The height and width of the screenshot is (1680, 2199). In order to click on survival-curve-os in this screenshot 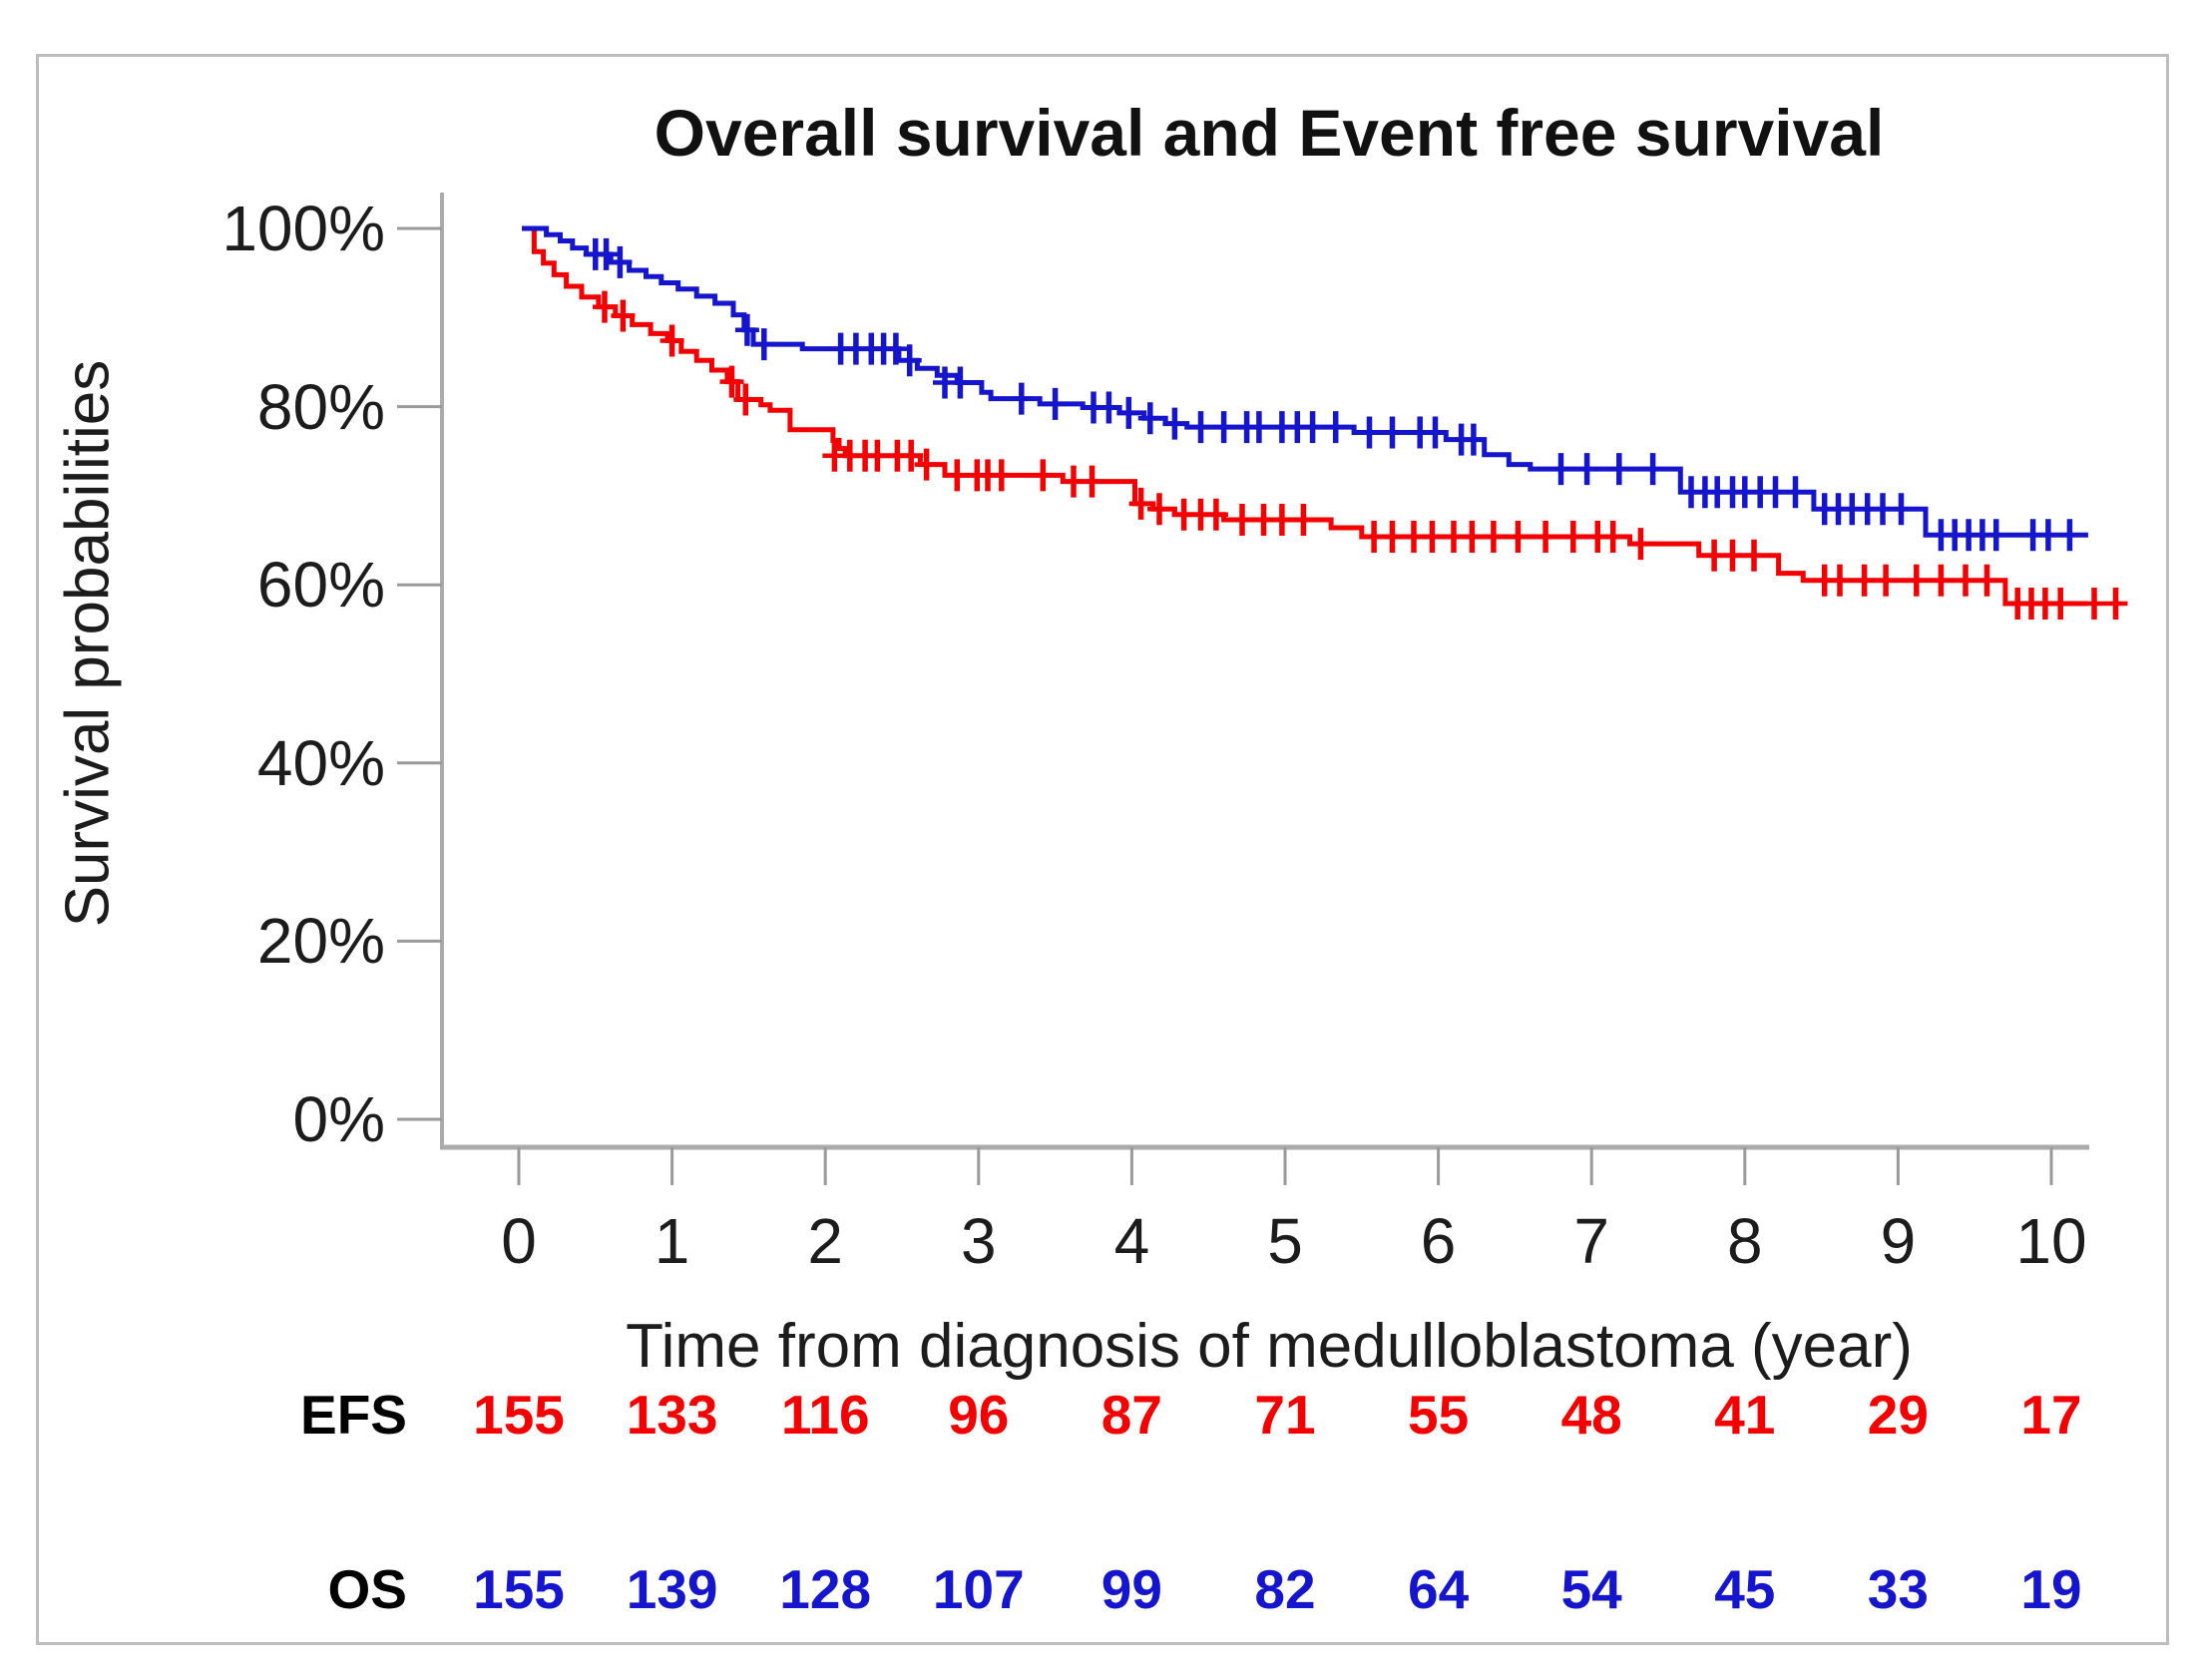, I will do `click(1305, 381)`.